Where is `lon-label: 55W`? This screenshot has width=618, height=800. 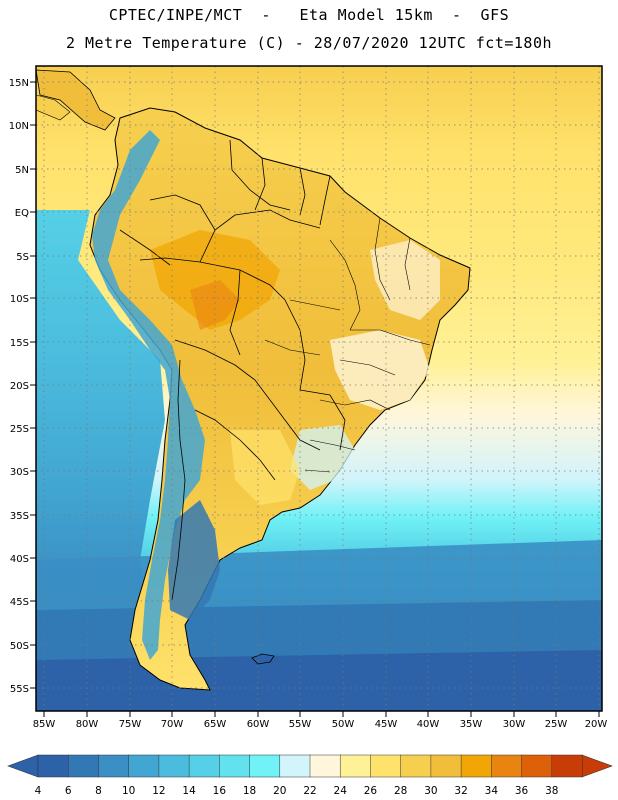
lon-label: 55W is located at coordinates (300, 724).